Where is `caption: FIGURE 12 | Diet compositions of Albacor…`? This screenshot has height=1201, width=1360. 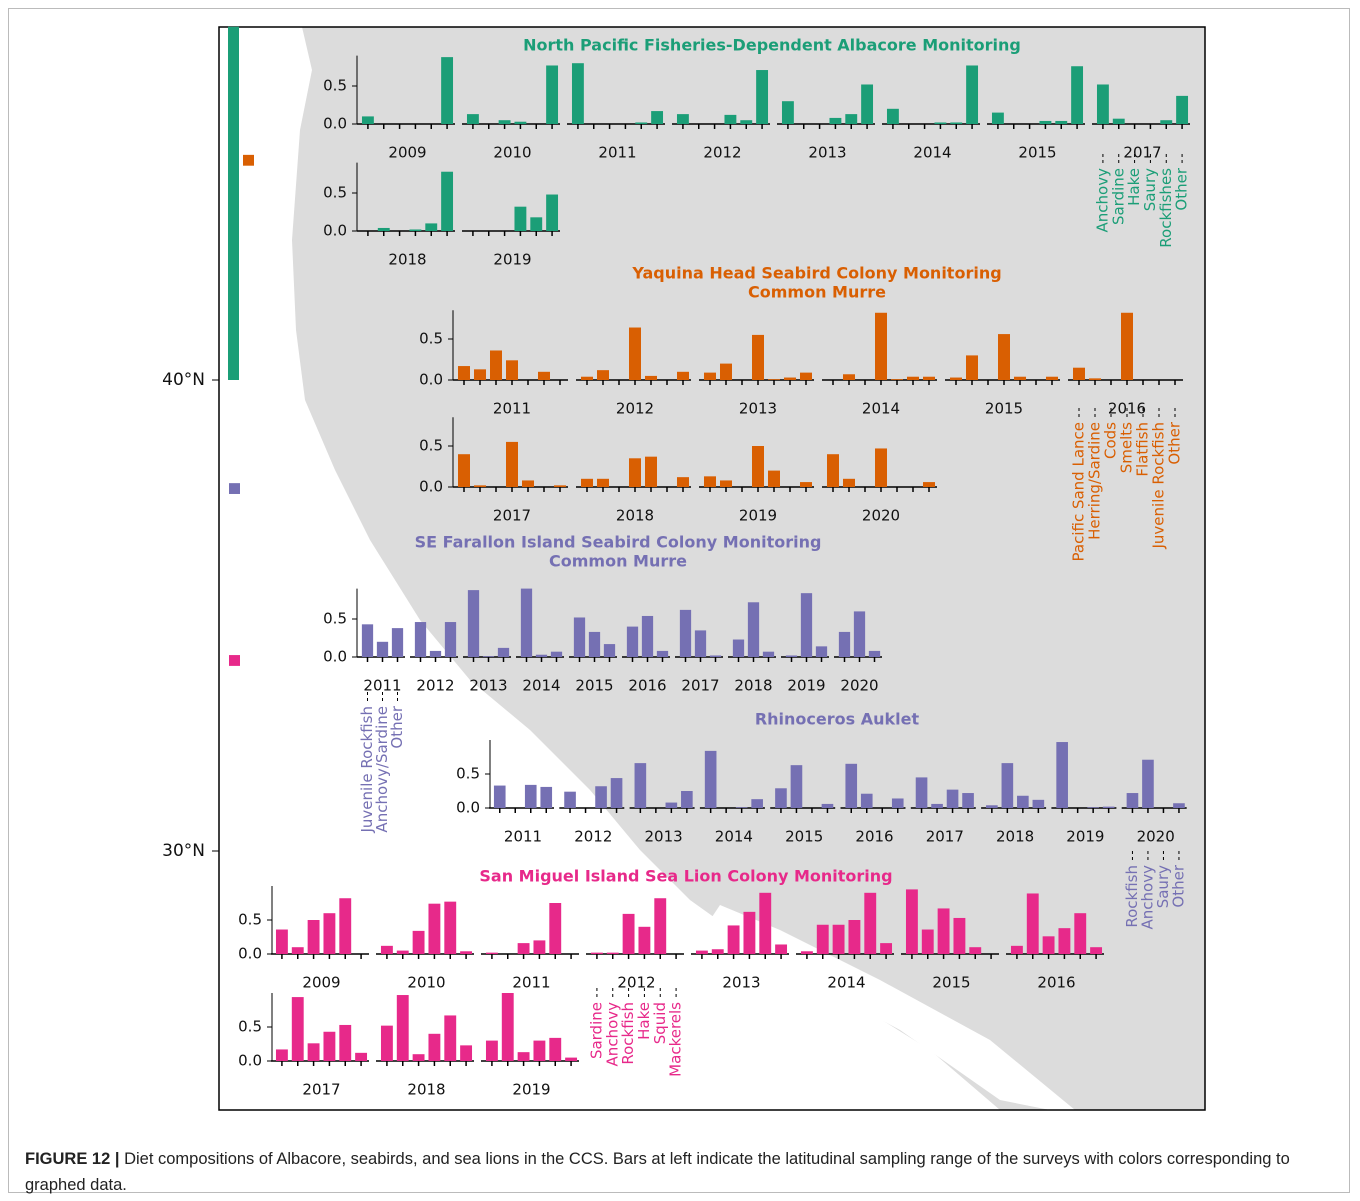 caption: FIGURE 12 | Diet compositions of Albacor… is located at coordinates (670, 1172).